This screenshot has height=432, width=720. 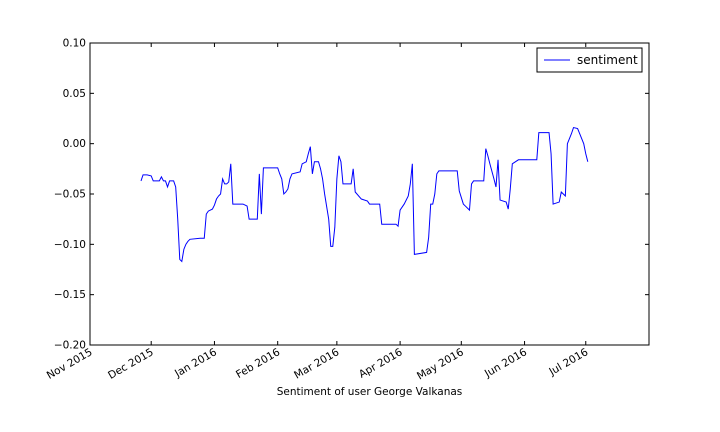 I want to click on y-tick-label: 0.10, so click(x=74, y=44).